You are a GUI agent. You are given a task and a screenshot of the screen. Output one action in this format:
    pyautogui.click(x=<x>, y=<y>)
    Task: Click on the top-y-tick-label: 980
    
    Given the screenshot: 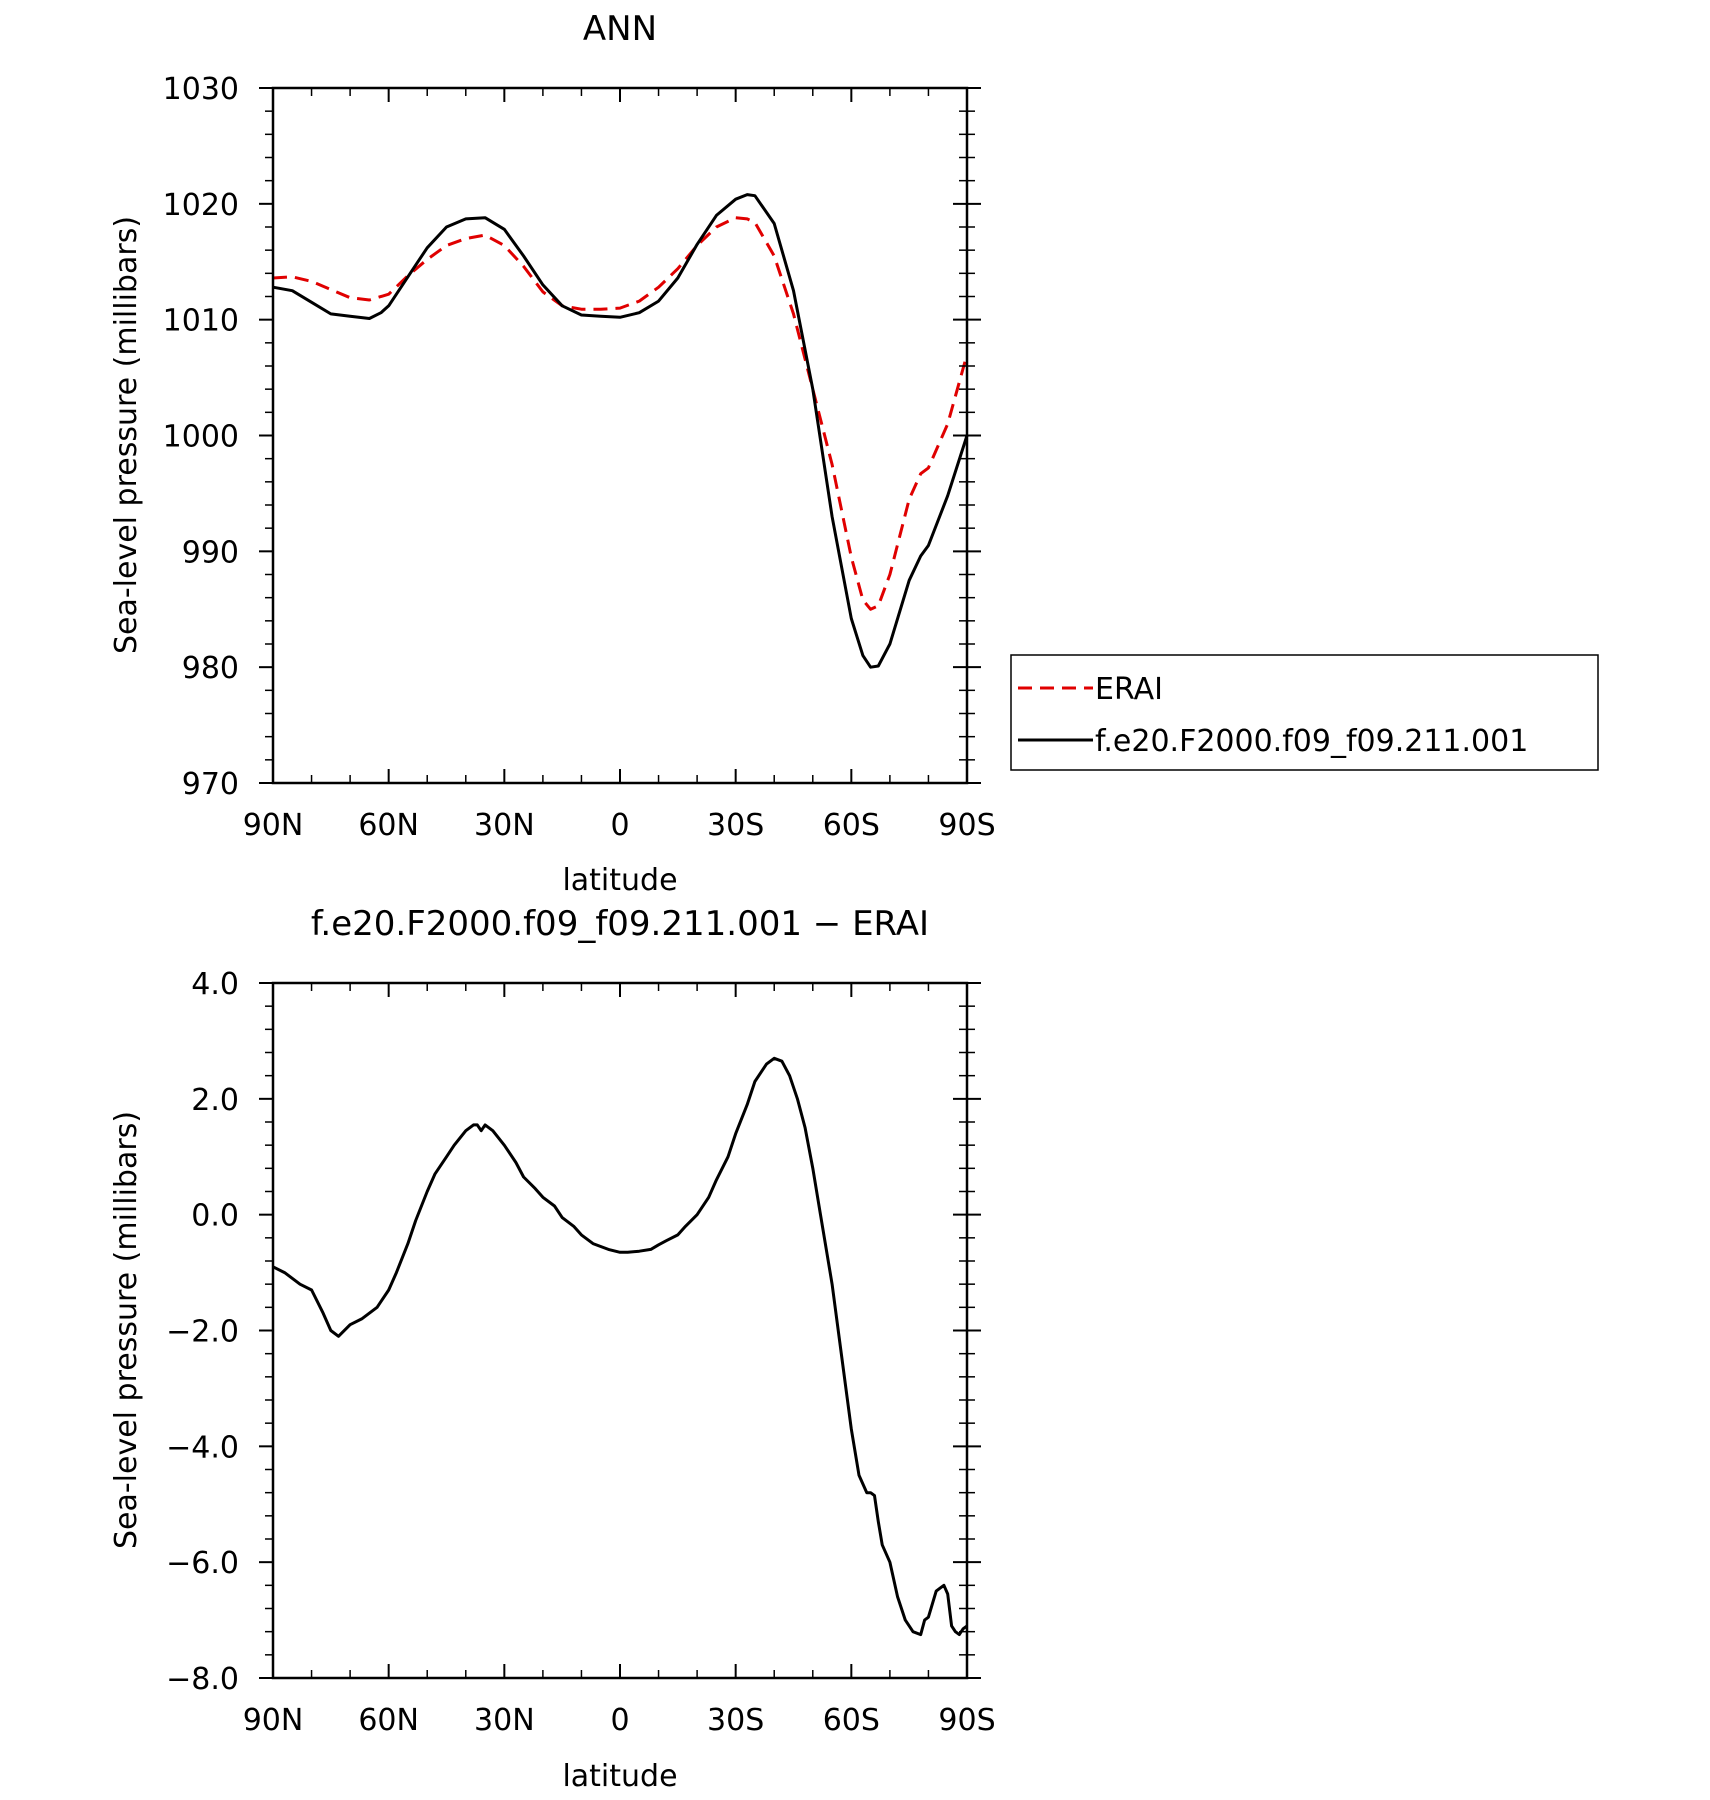 What is the action you would take?
    pyautogui.click(x=210, y=668)
    